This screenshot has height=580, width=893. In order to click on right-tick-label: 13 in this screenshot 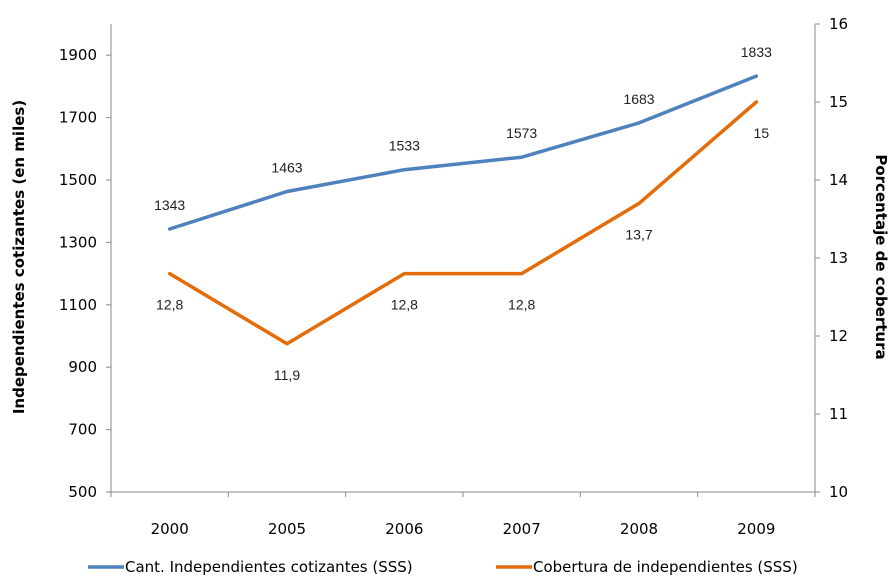, I will do `click(838, 258)`.